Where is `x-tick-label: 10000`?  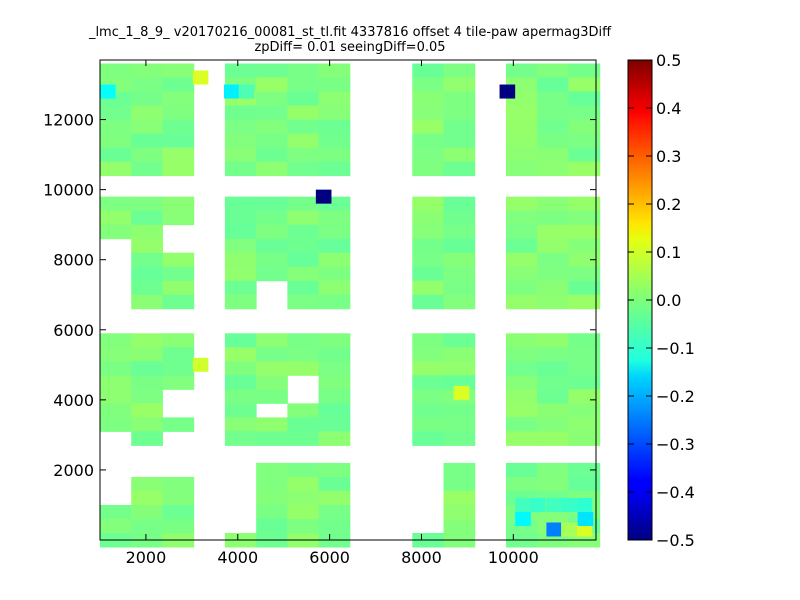 x-tick-label: 10000 is located at coordinates (513, 557).